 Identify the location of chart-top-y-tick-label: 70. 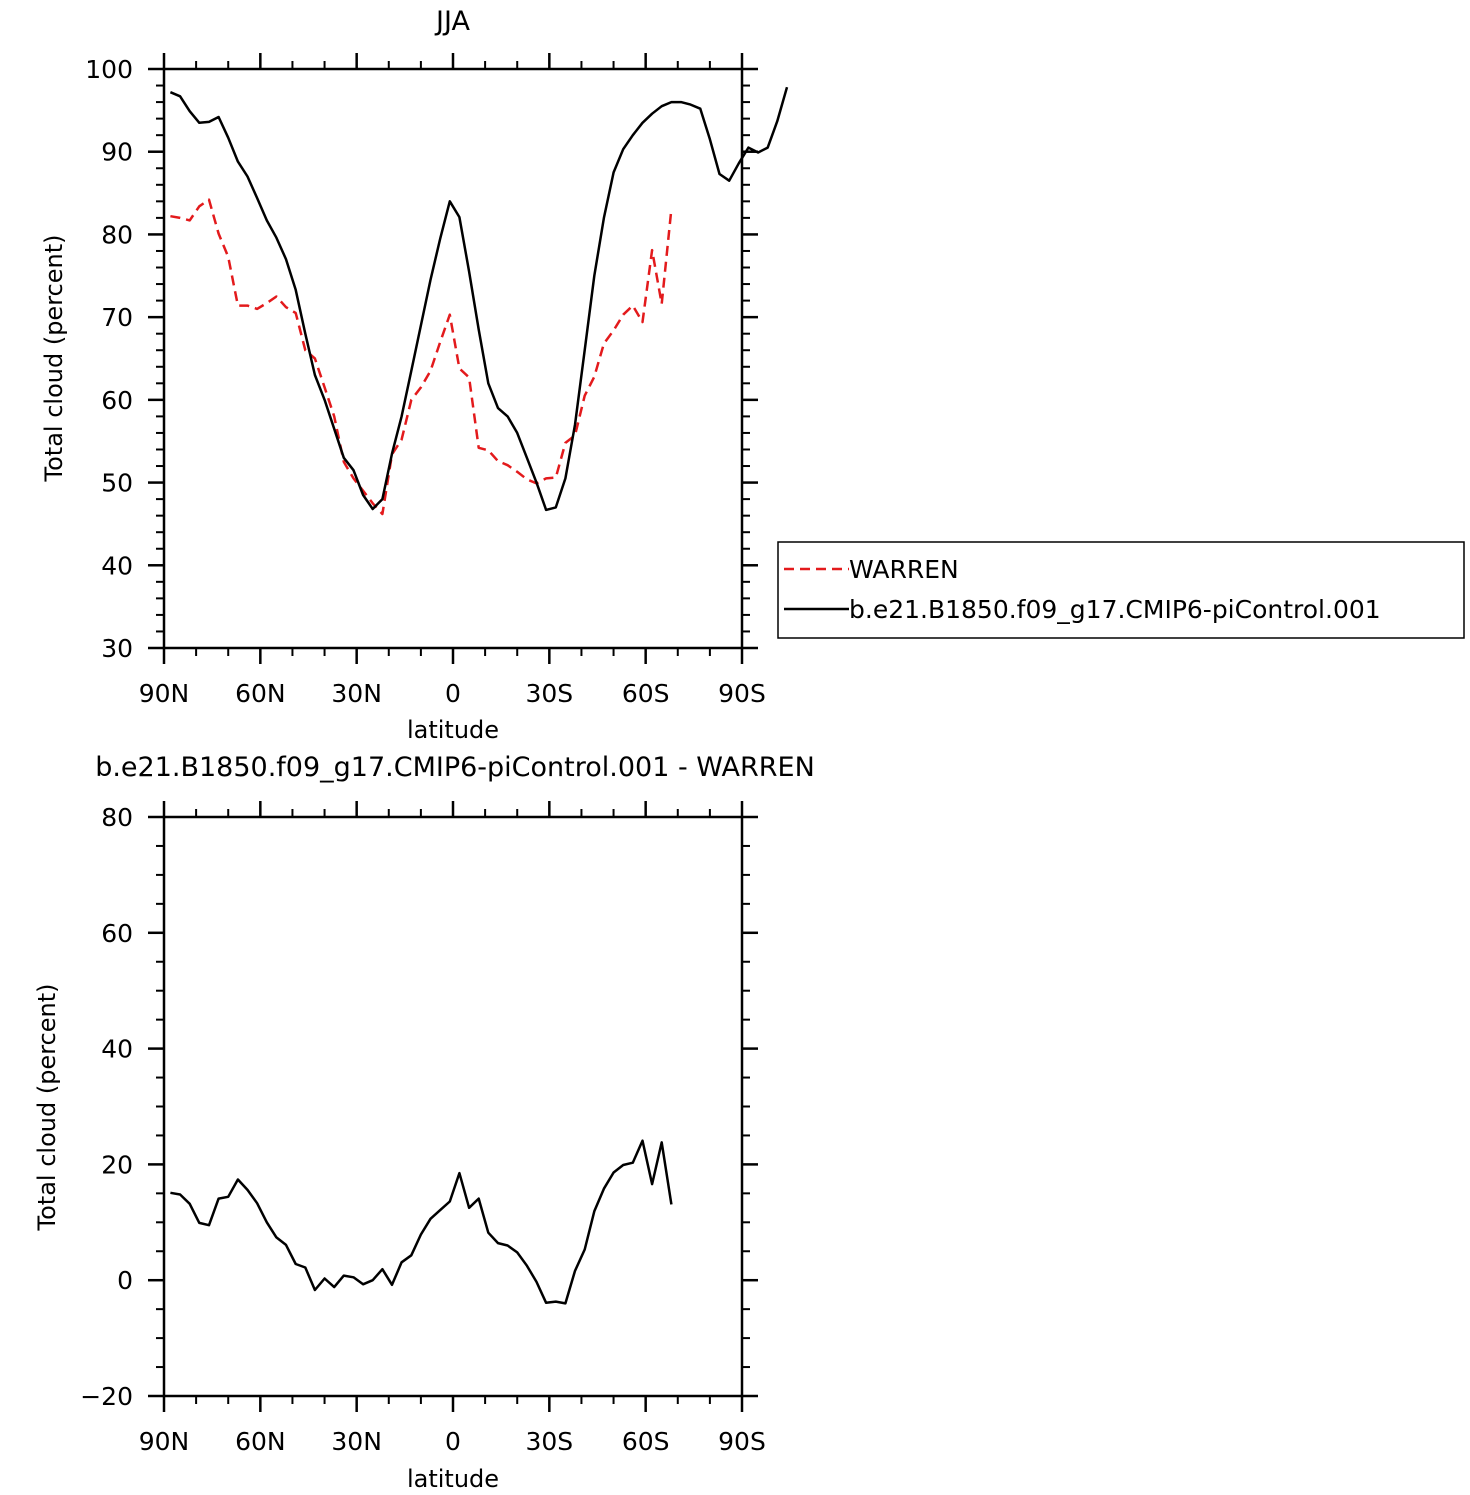
(117, 317).